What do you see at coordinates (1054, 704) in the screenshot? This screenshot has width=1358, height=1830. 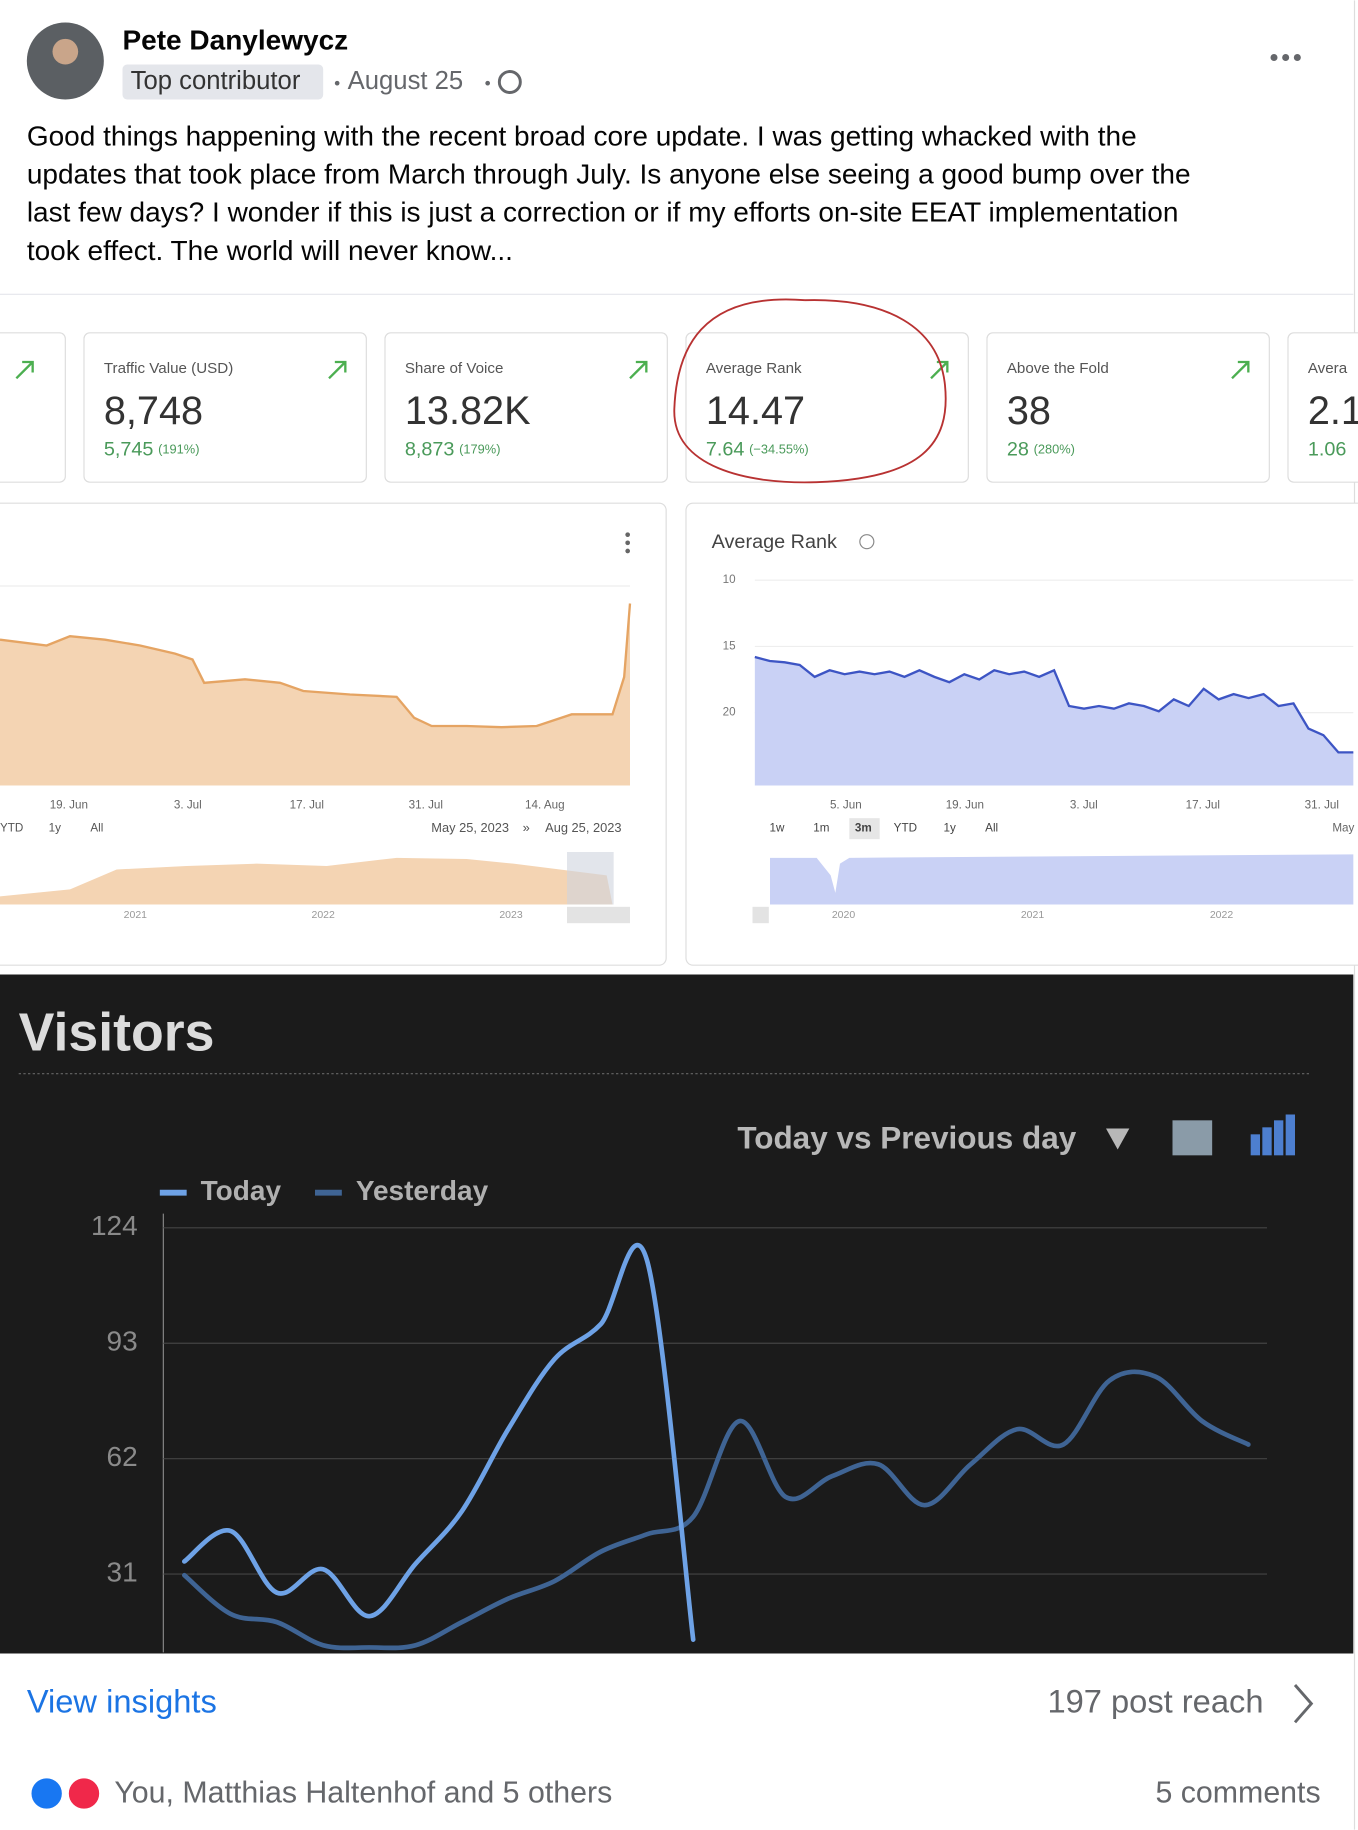 I see `rank-line` at bounding box center [1054, 704].